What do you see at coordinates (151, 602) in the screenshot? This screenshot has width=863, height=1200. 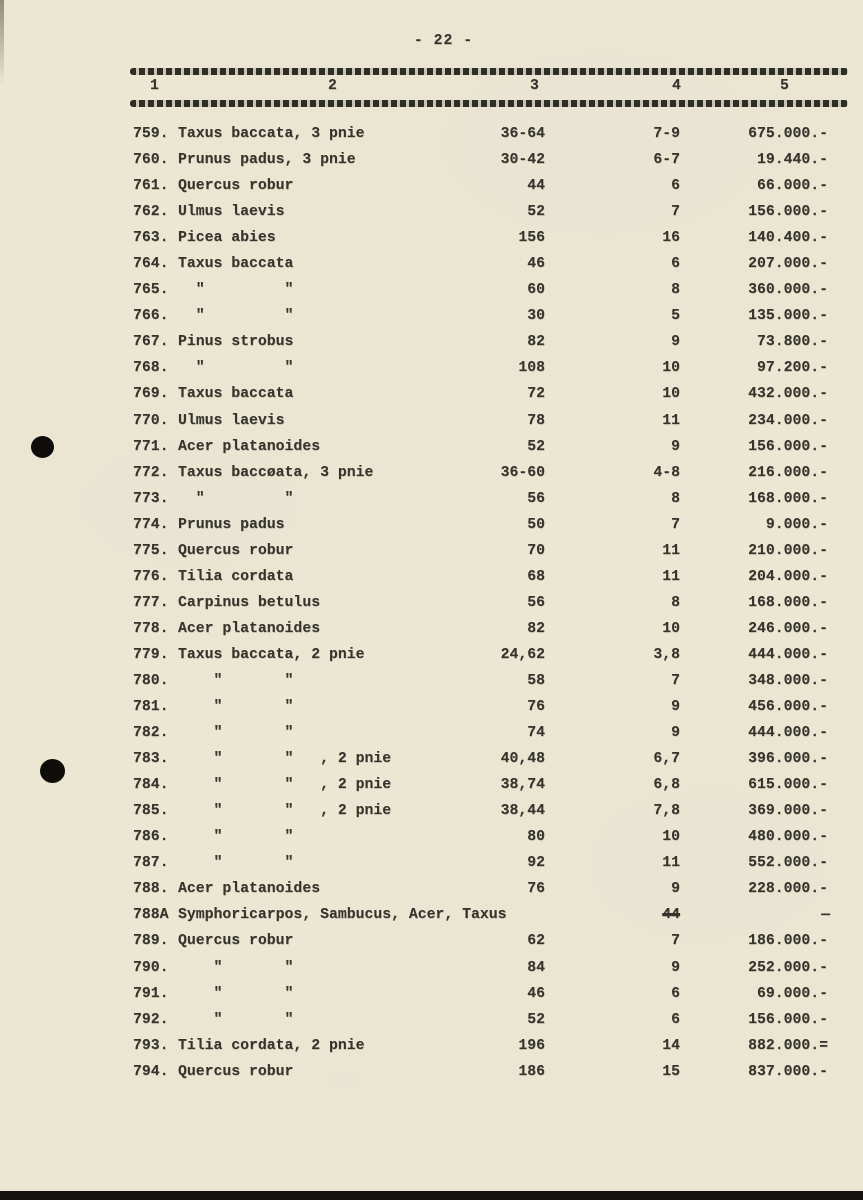 I see `row-number: 777.` at bounding box center [151, 602].